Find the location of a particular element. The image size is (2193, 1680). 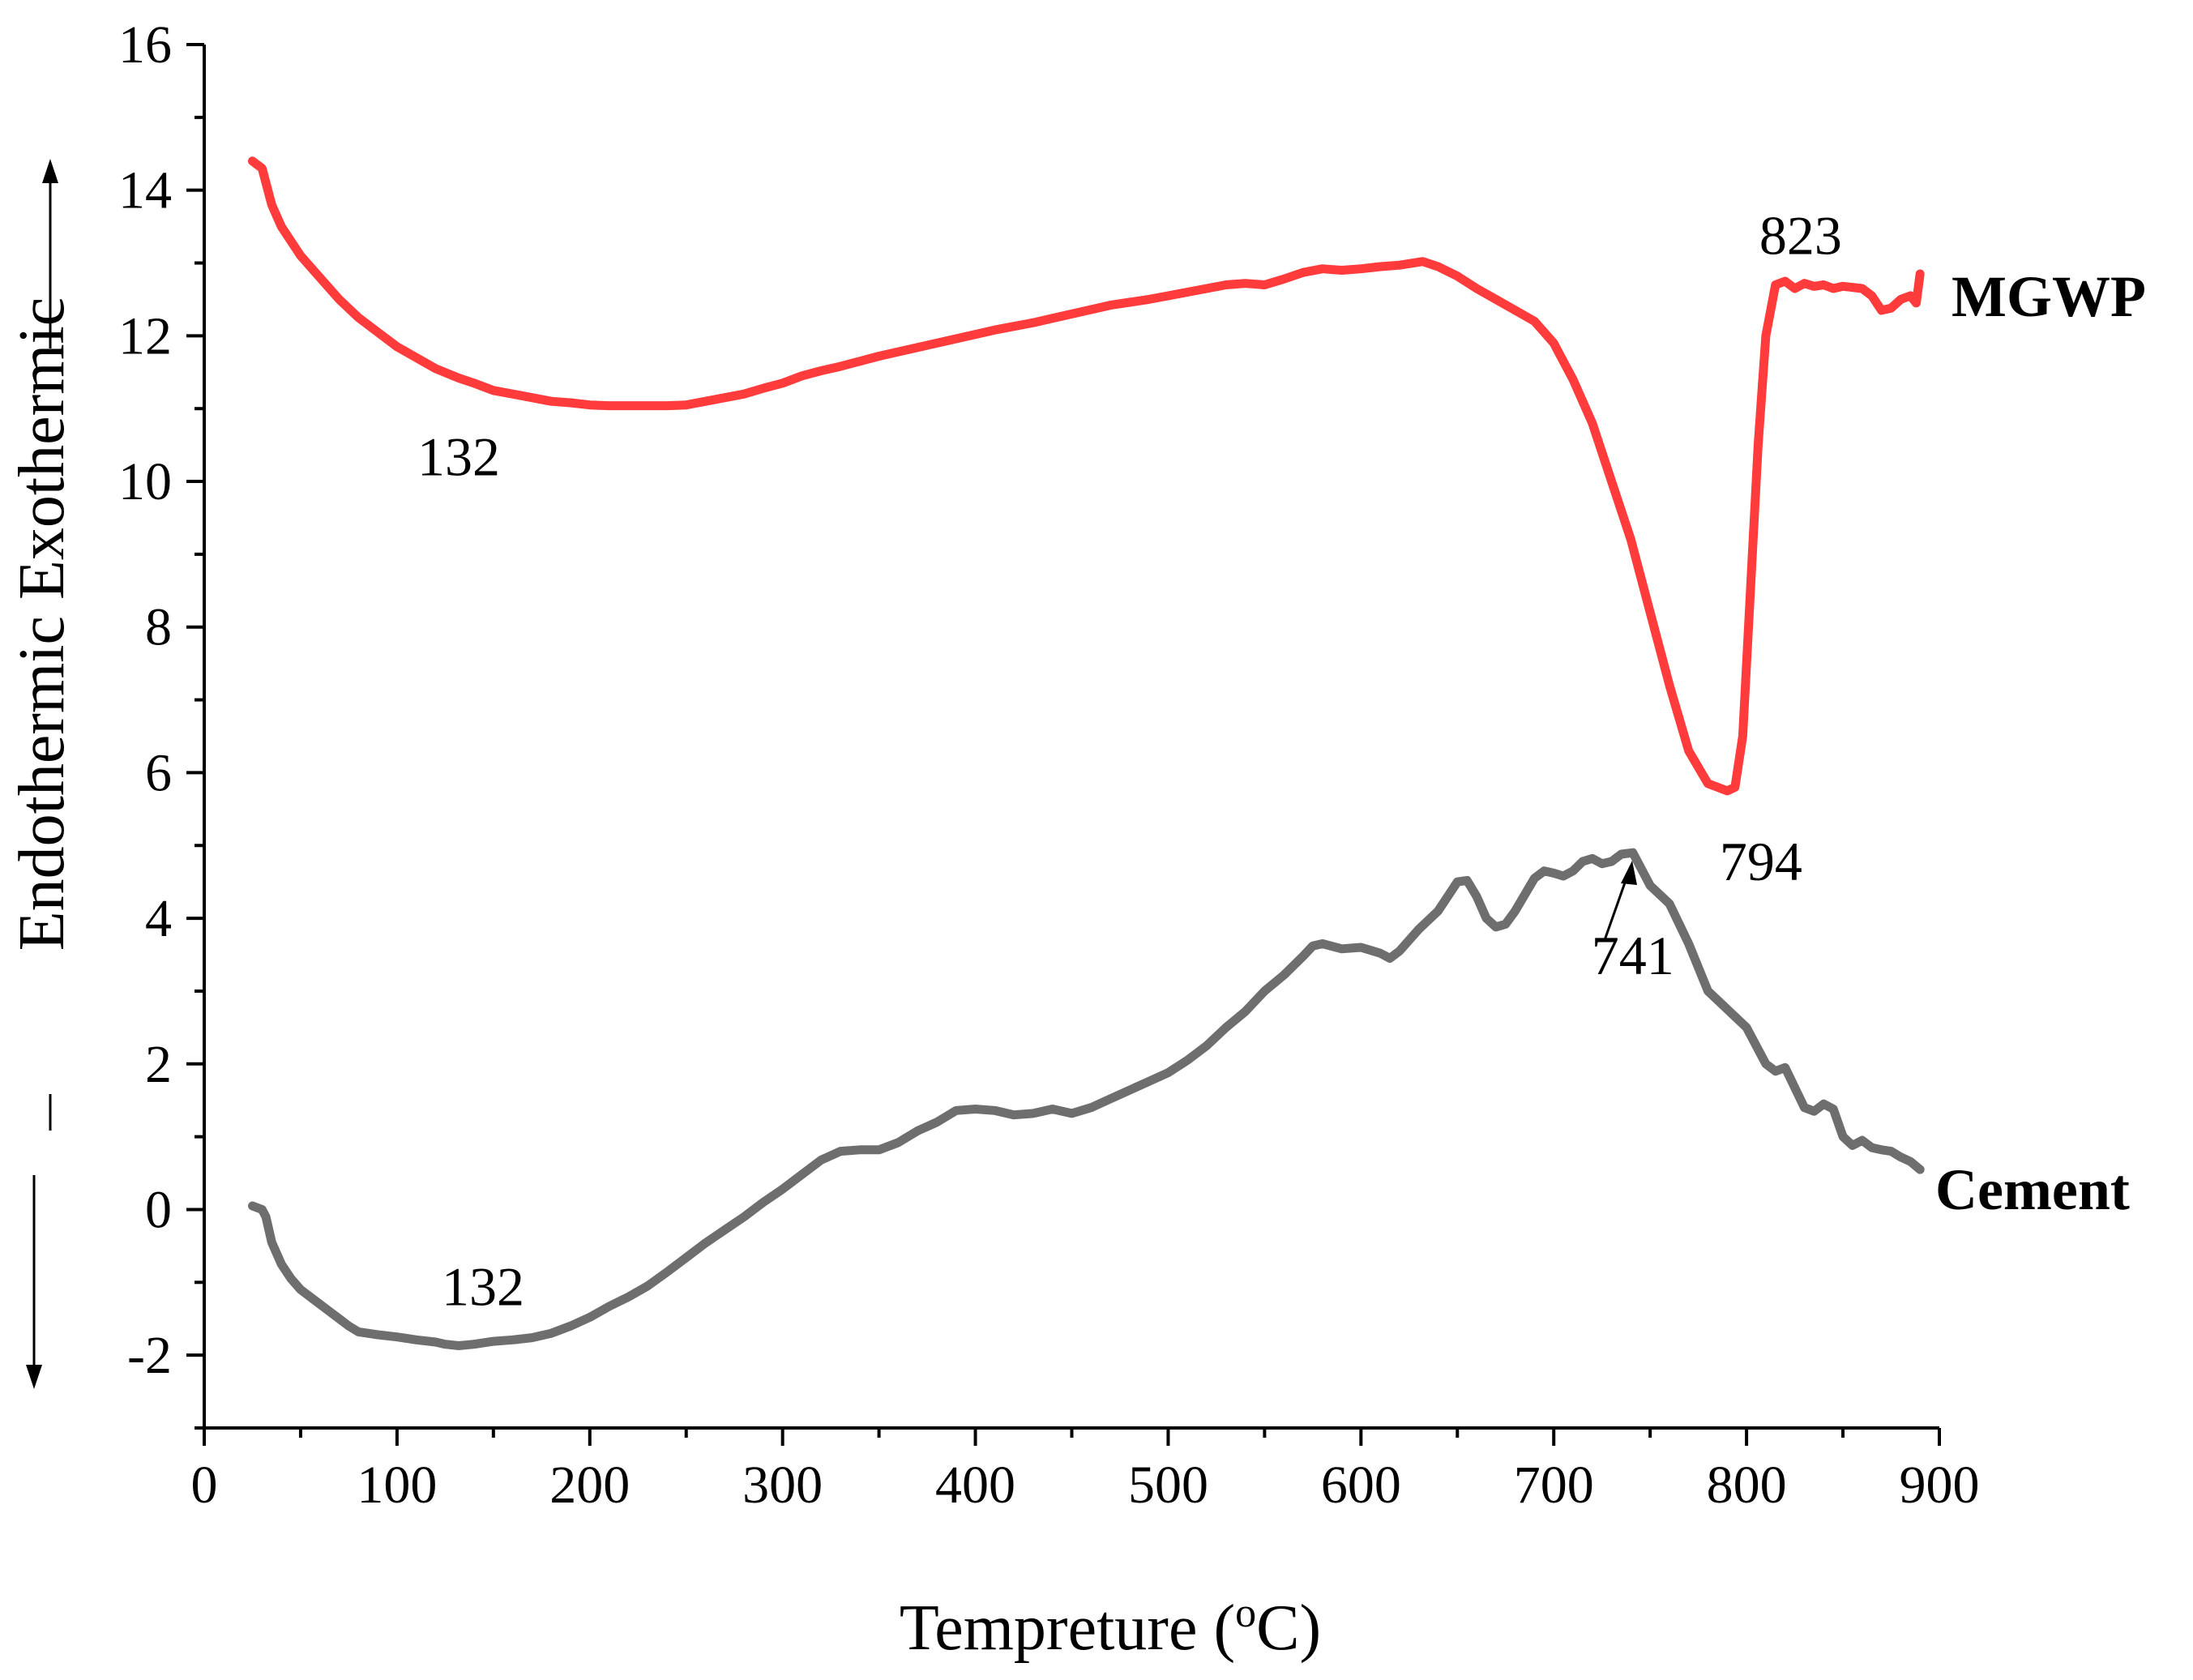

series-label-cement: Cement is located at coordinates (2033, 1189).